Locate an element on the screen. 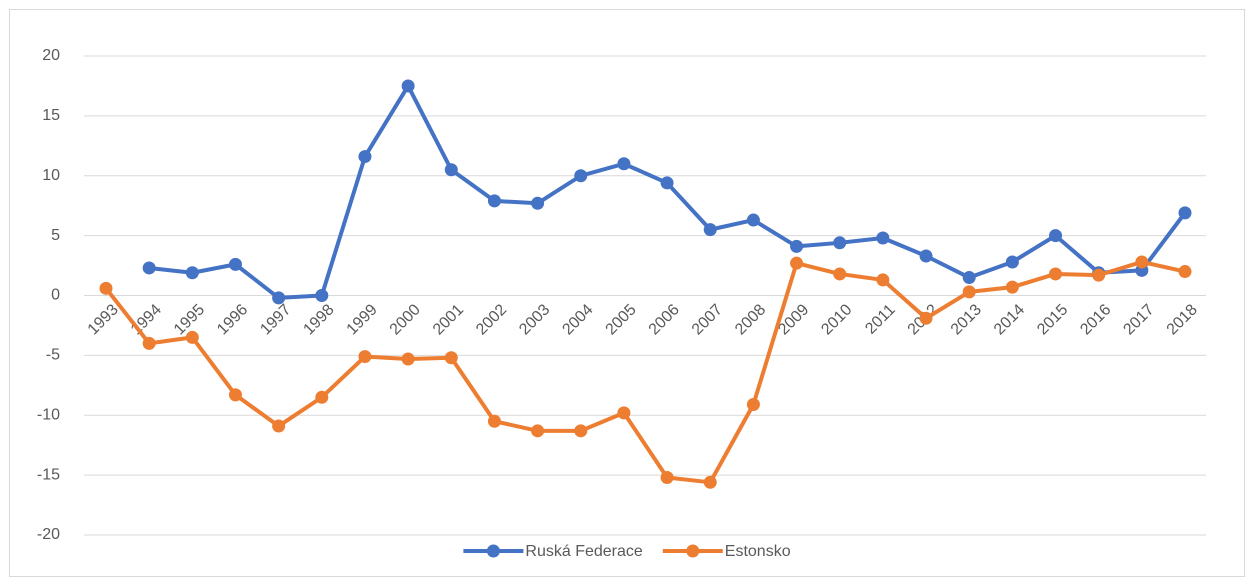 The image size is (1254, 586). y-tick-label: 10 is located at coordinates (51, 175).